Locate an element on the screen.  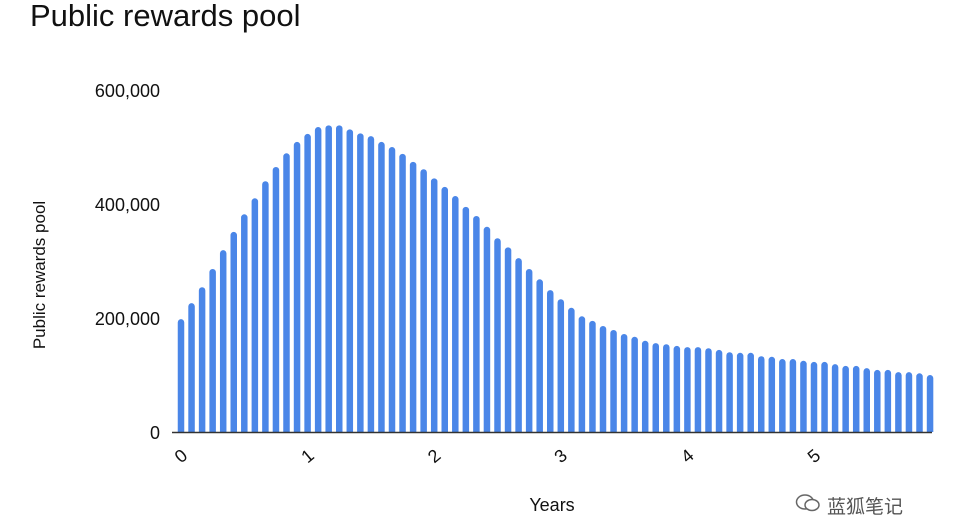
y-tick-label: 0 is located at coordinates (155, 433).